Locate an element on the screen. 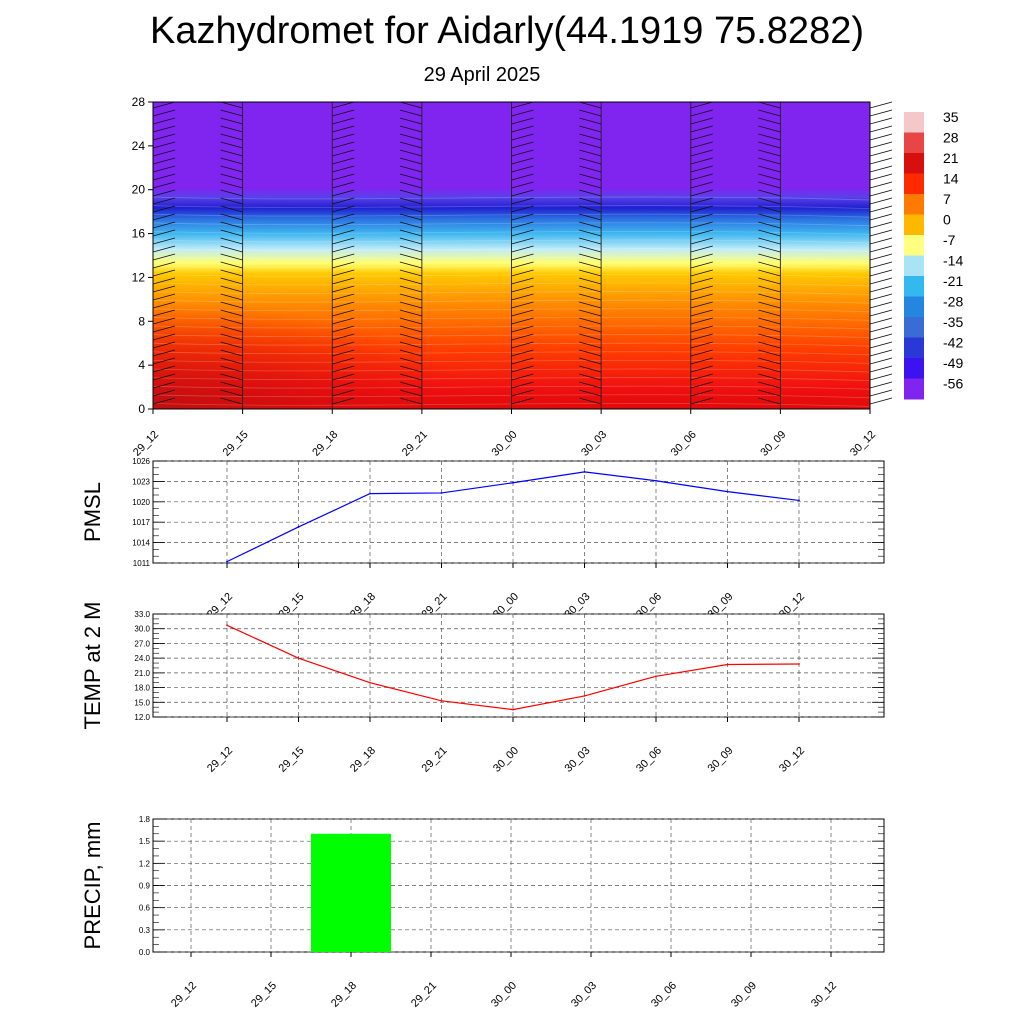 The height and width of the screenshot is (1024, 1024). y-tick-label: 15.0 is located at coordinates (142, 702).